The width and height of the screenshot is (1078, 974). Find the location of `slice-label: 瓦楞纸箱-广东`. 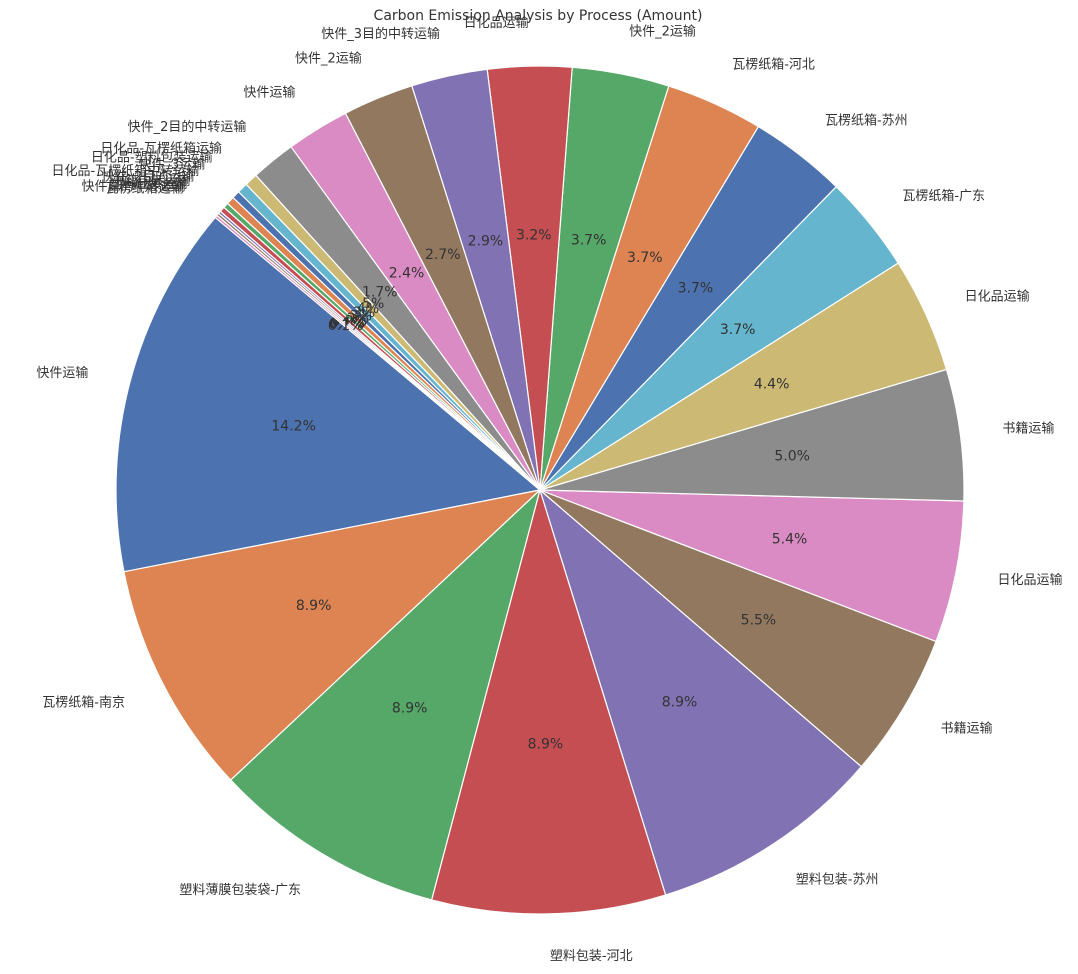

slice-label: 瓦楞纸箱-广东 is located at coordinates (943, 196).